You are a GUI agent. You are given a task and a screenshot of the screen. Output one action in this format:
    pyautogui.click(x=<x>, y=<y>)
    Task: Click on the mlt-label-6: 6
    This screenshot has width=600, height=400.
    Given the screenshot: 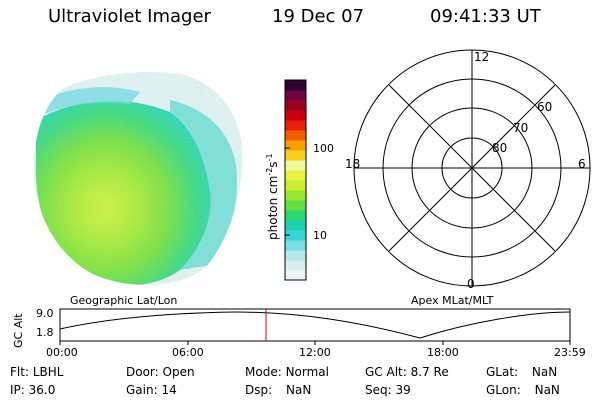 What is the action you would take?
    pyautogui.click(x=582, y=164)
    